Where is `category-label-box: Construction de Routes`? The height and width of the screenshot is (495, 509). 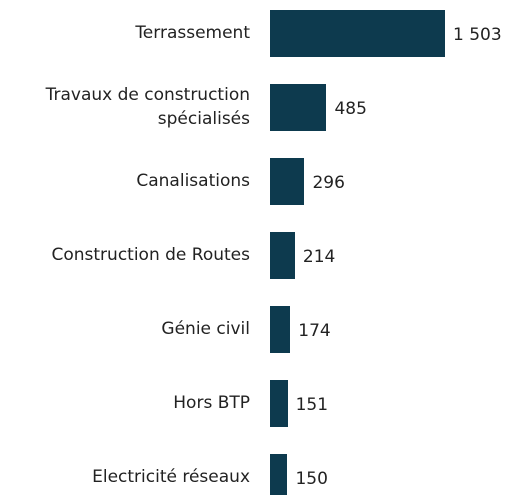
category-label-box: Construction de Routes is located at coordinates (125, 255).